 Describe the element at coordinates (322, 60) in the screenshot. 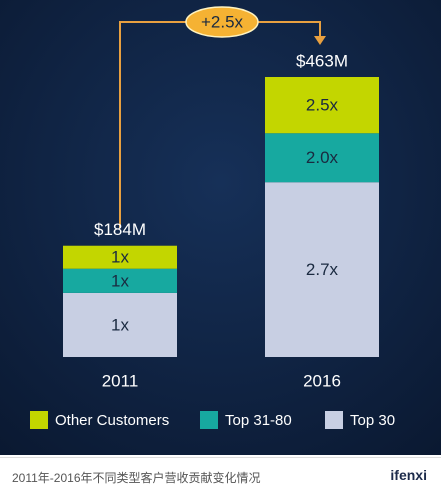

I see `total-label: $463M` at that location.